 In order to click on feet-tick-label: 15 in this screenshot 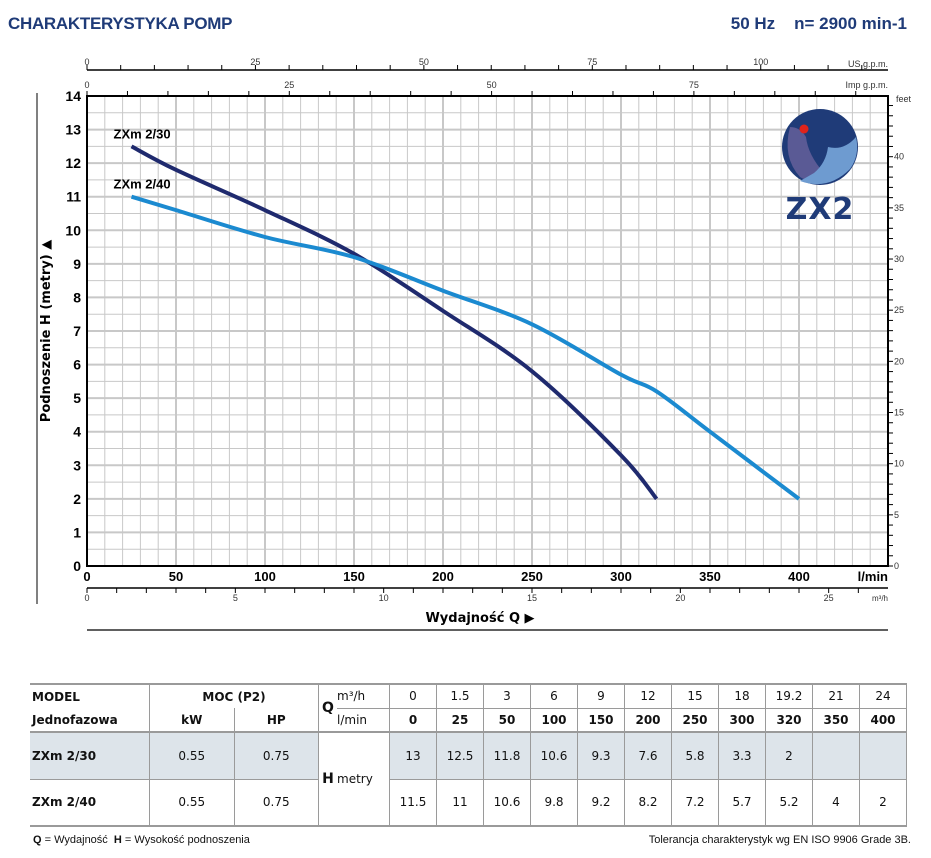, I will do `click(899, 413)`.